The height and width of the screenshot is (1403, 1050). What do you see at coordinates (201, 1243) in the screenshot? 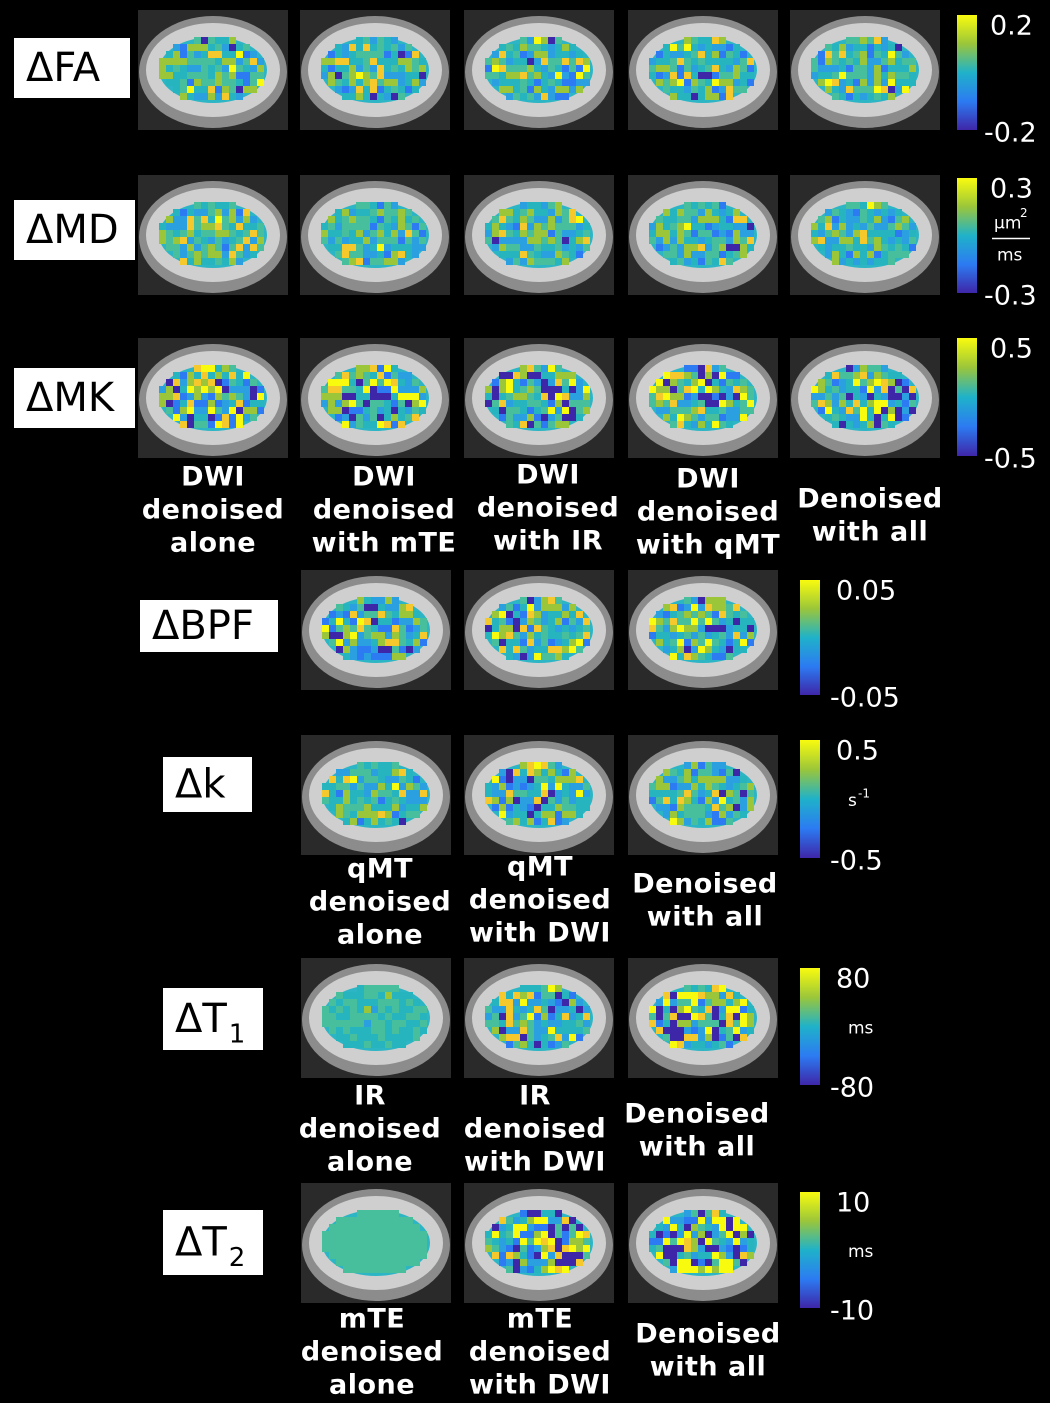
I see `row-label: ΔT` at bounding box center [201, 1243].